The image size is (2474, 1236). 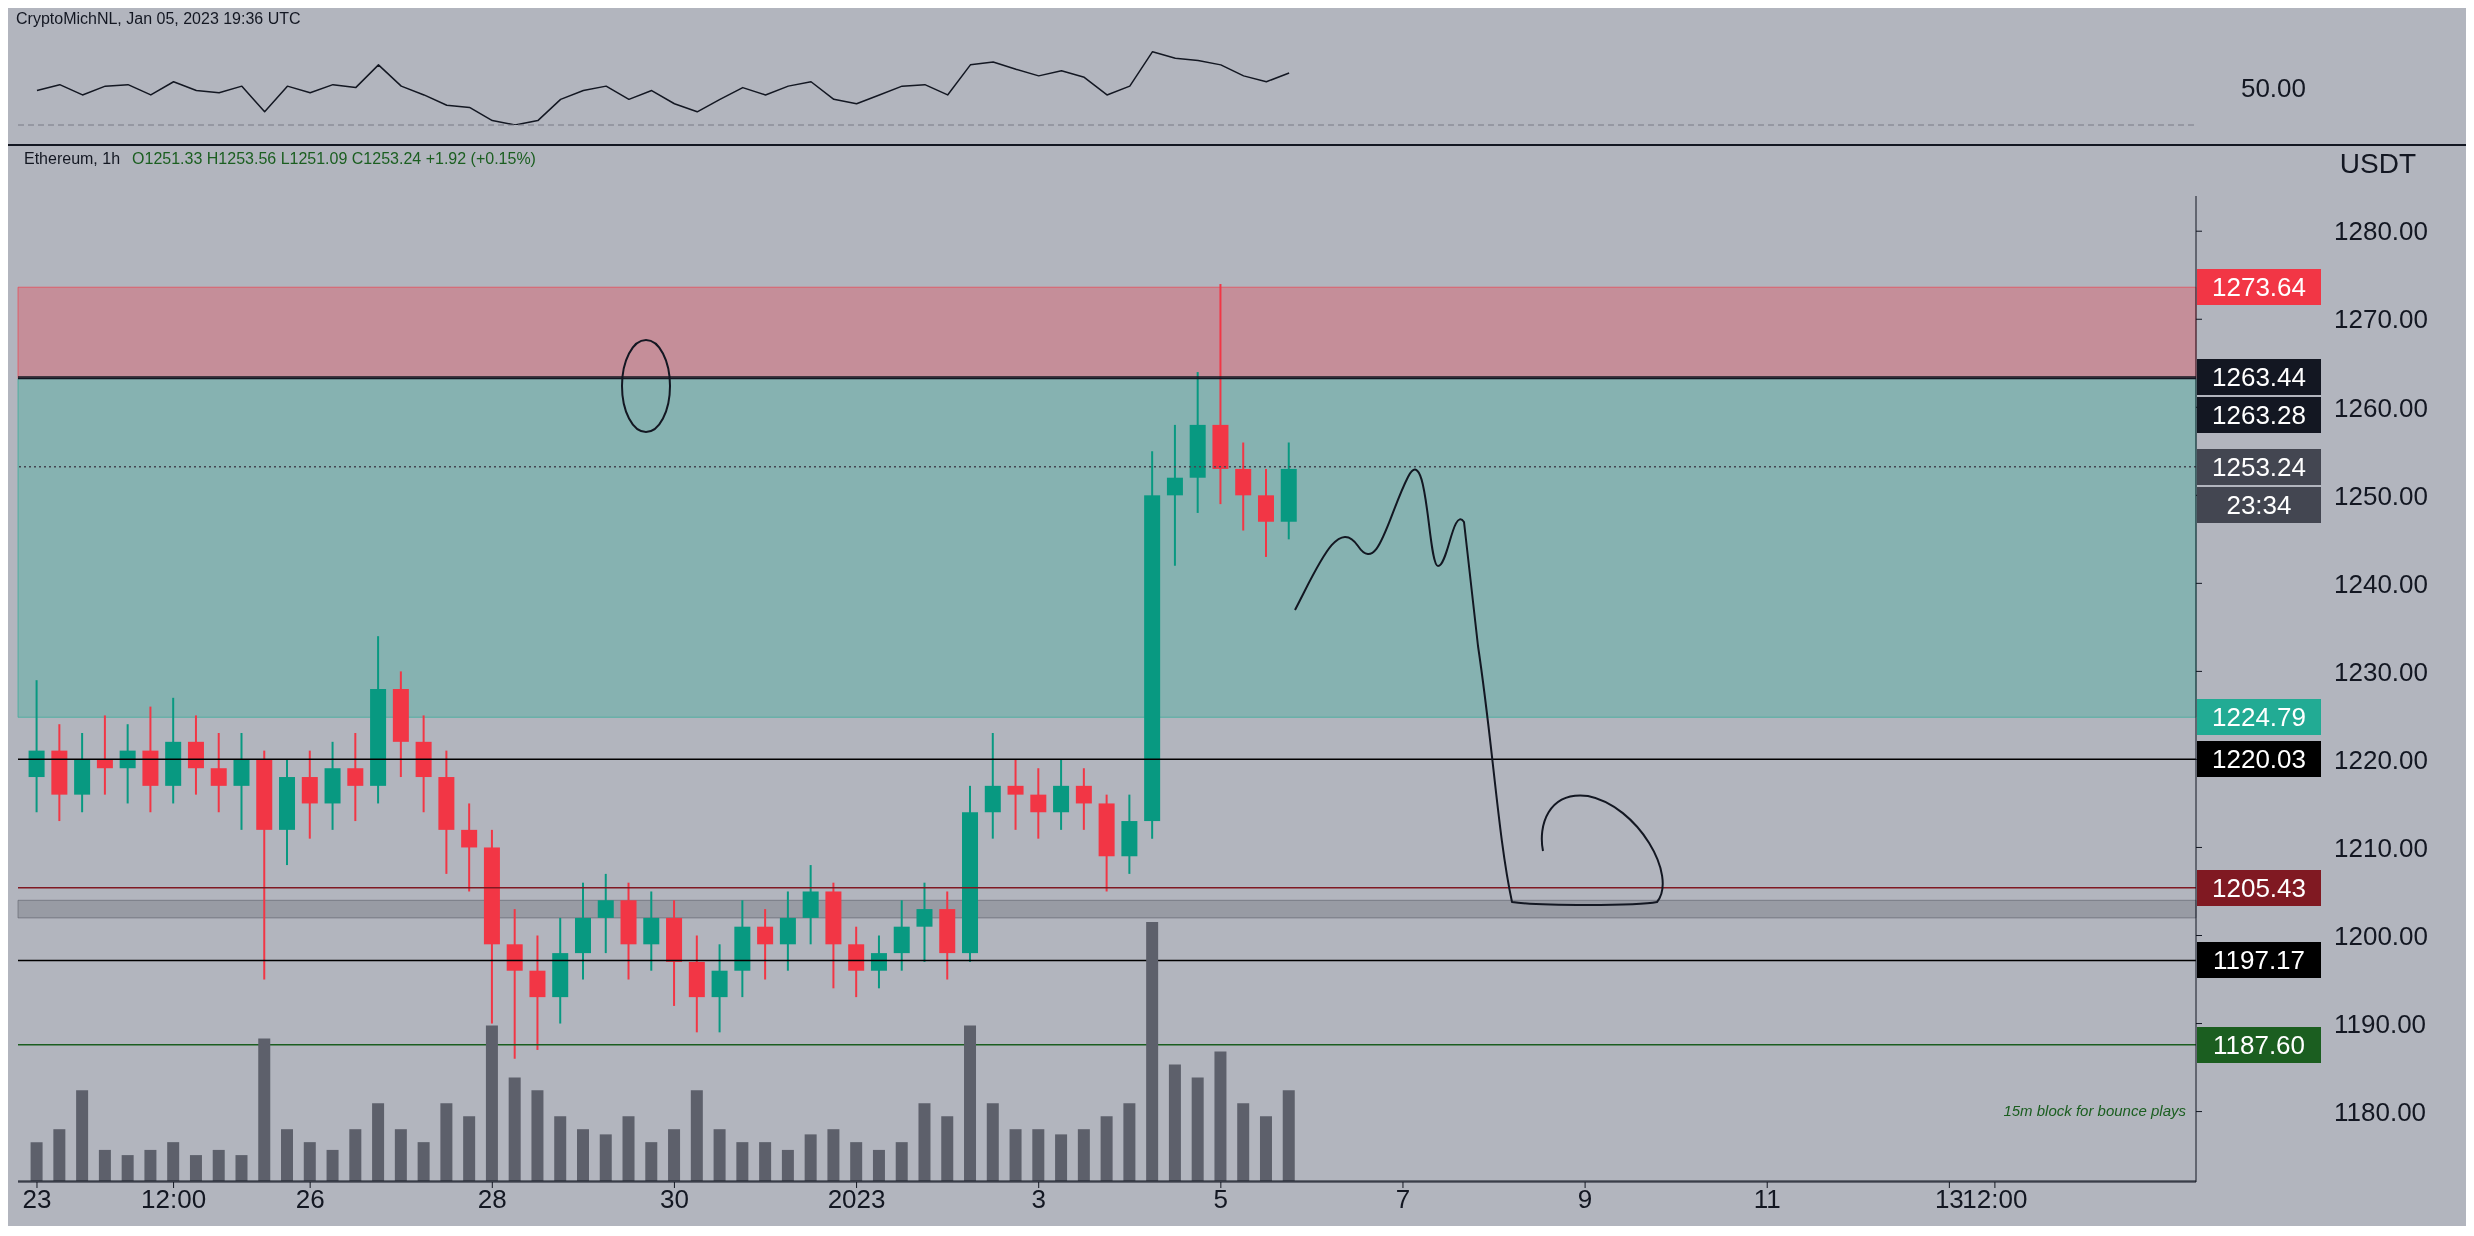 I want to click on y-tick-label: 1210.00, so click(x=2381, y=847).